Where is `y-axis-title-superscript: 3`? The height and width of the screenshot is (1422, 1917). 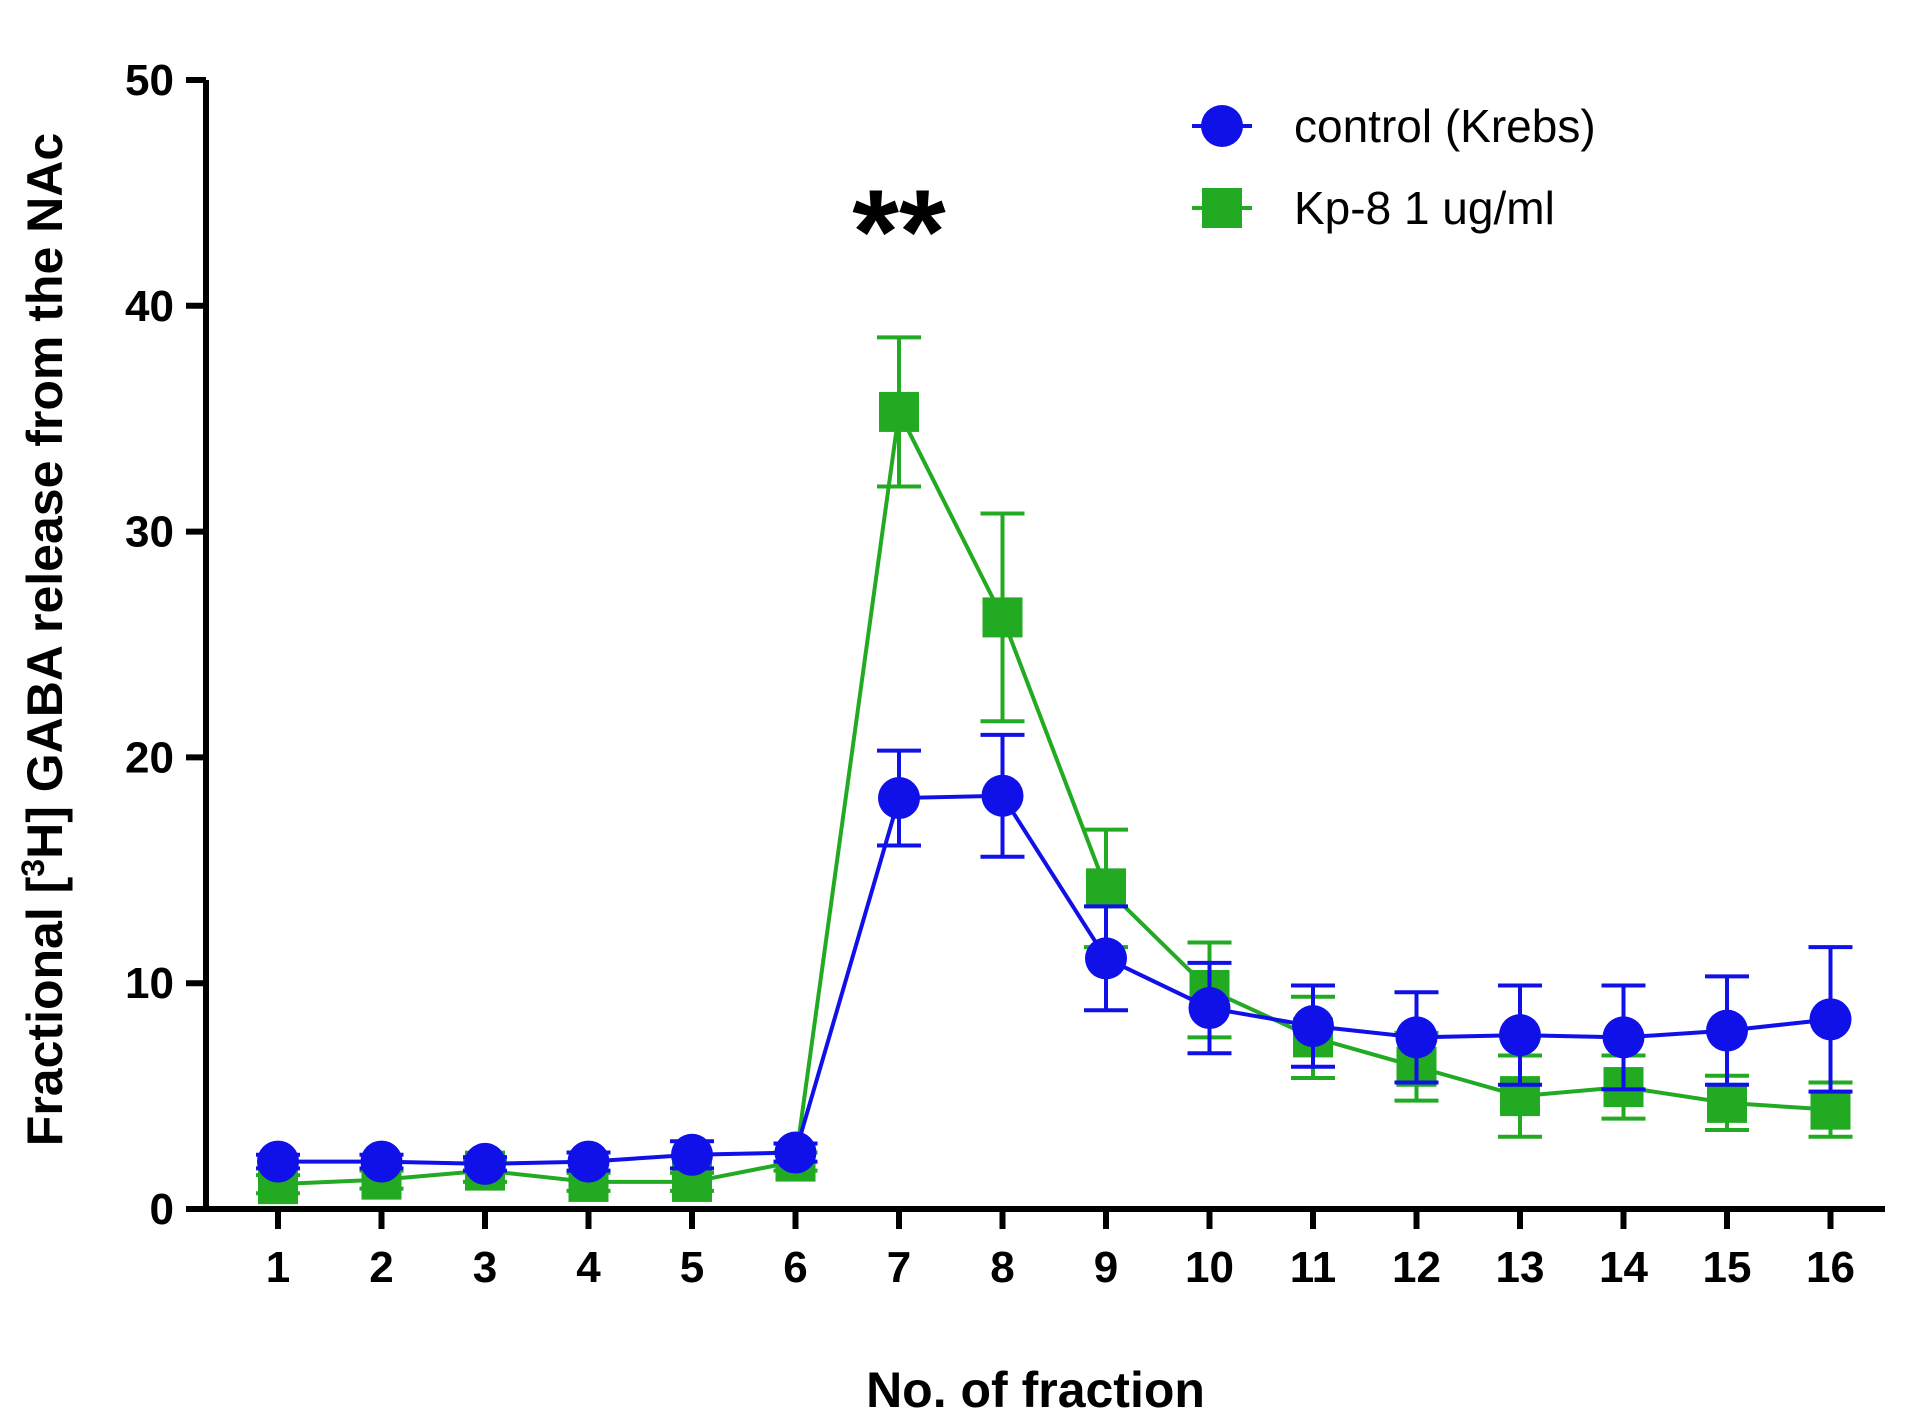 y-axis-title-superscript: 3 is located at coordinates (33, 868).